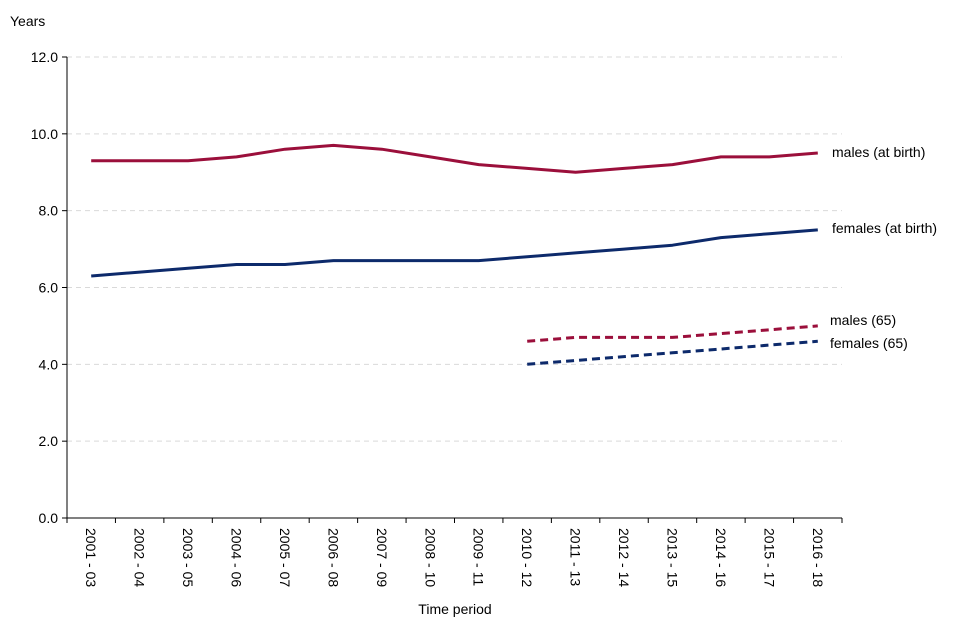 This screenshot has height=640, width=960. I want to click on x-tick-label: 2012 - 14, so click(624, 557).